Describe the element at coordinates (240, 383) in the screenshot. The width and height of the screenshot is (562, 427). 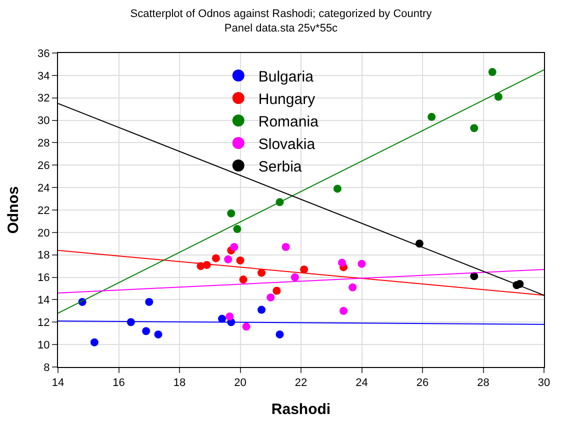
I see `x-tick-label: 20` at that location.